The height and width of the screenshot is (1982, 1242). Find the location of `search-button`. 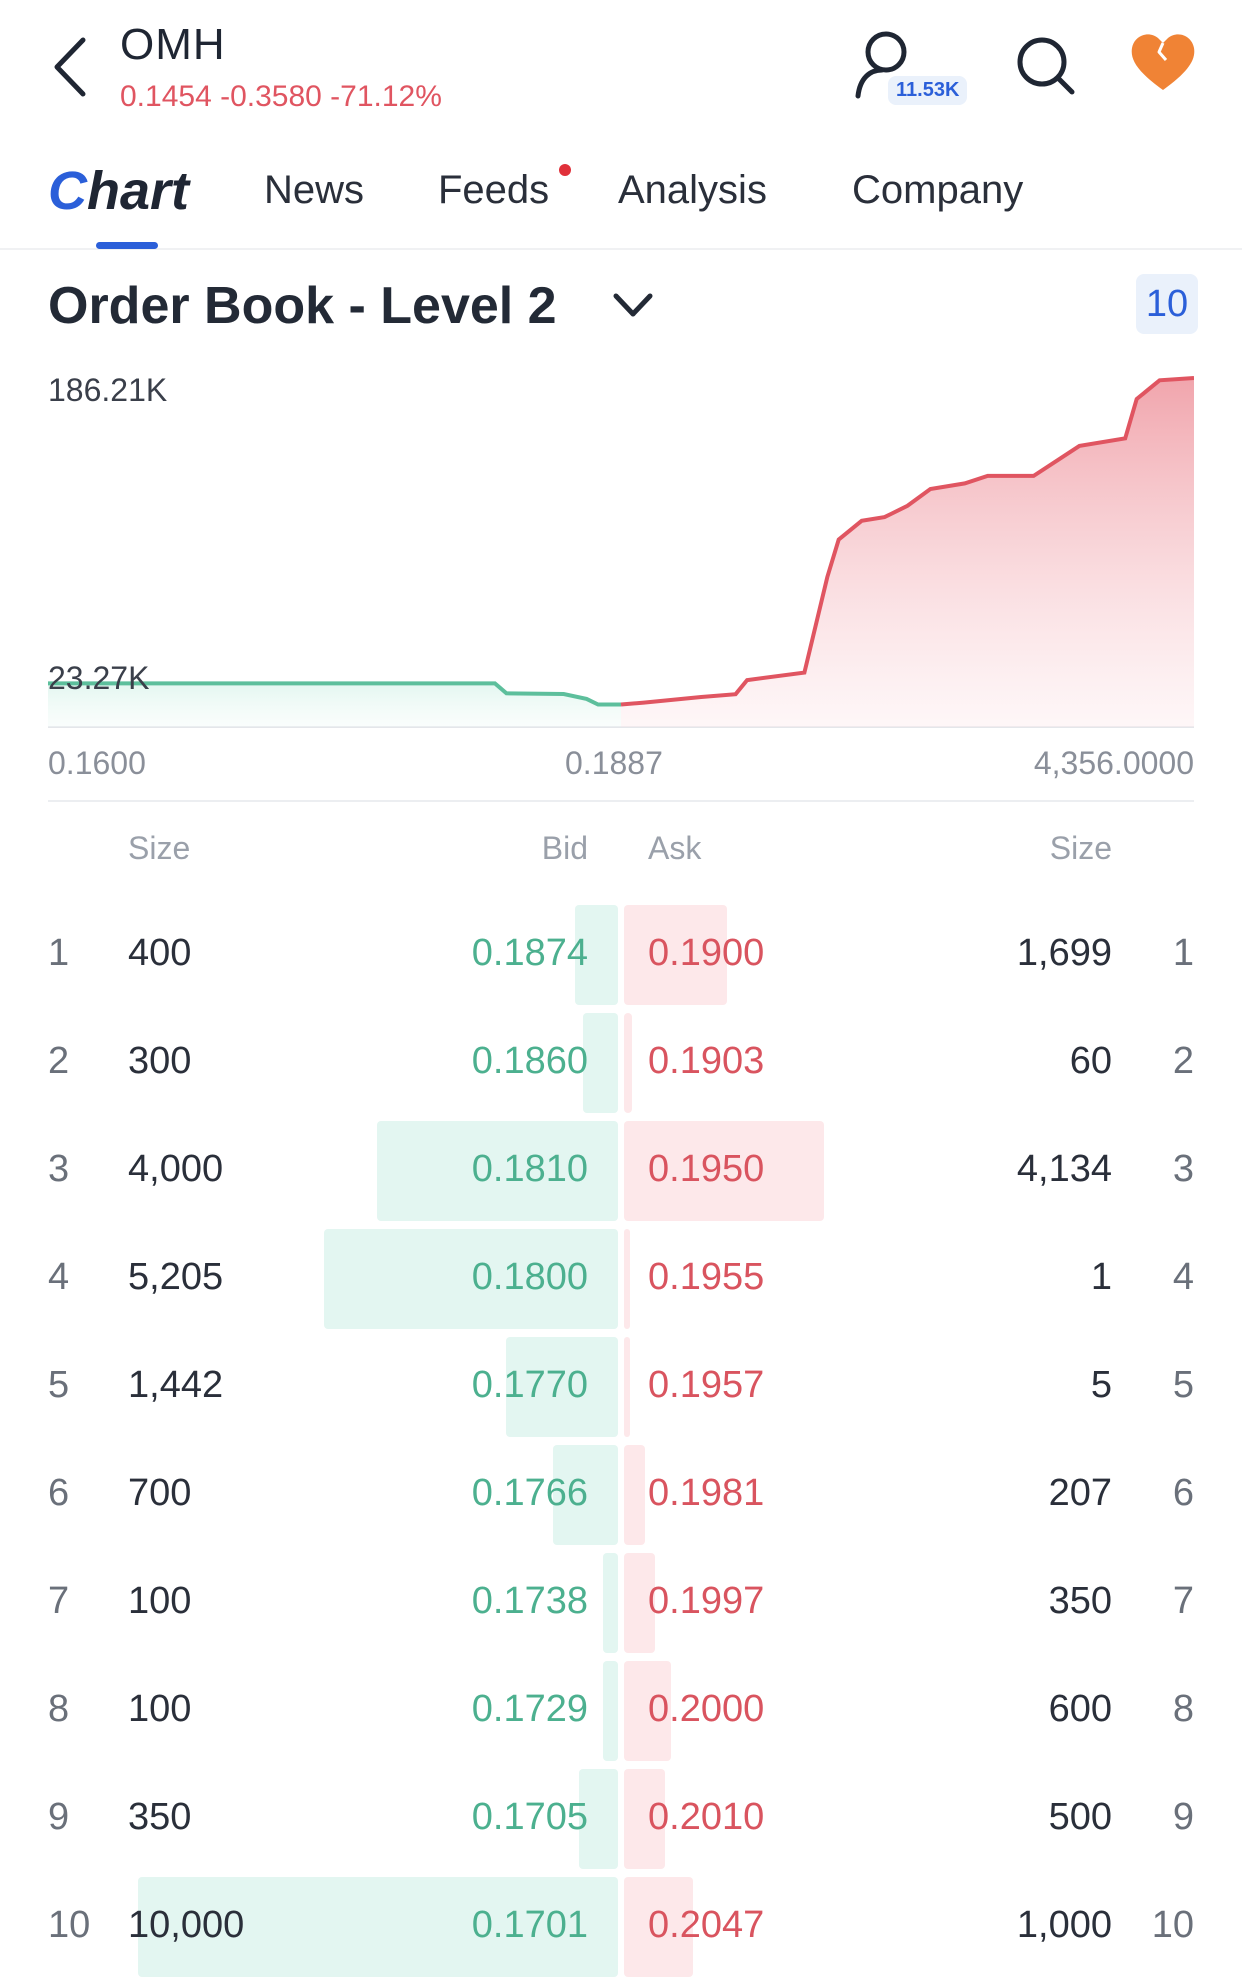

search-button is located at coordinates (1045, 65).